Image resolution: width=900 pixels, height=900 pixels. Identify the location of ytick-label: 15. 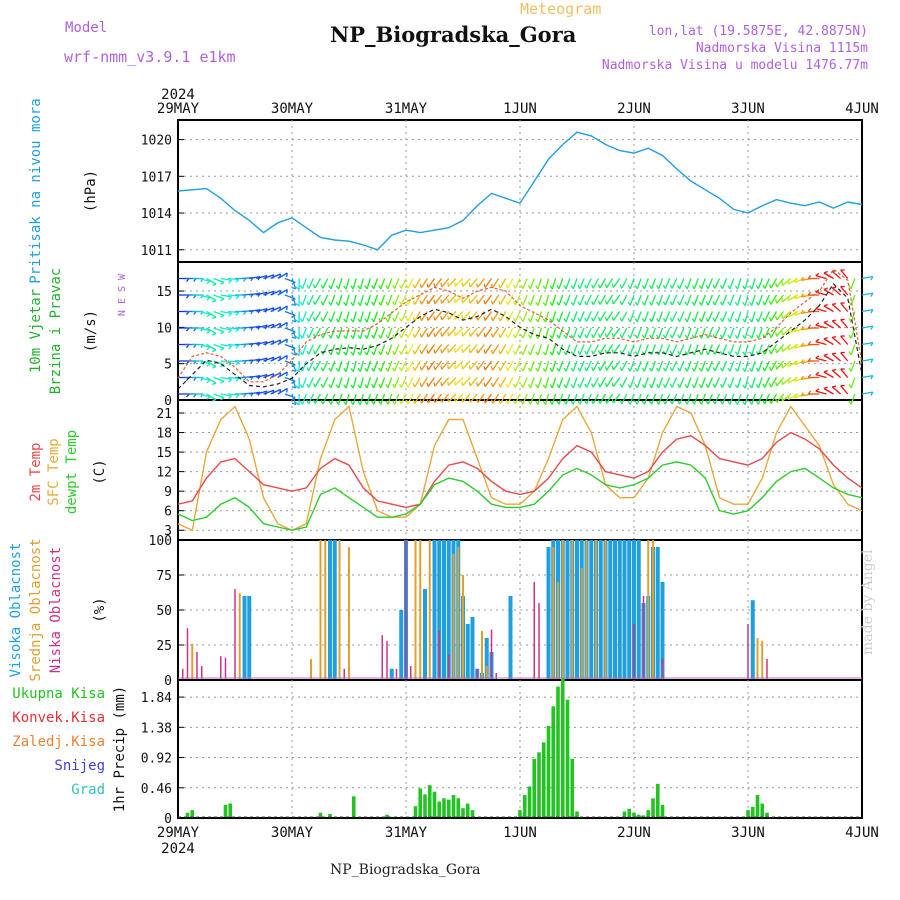
(164, 292).